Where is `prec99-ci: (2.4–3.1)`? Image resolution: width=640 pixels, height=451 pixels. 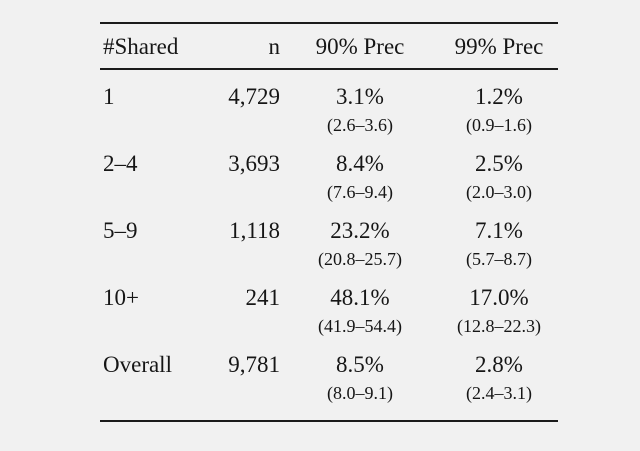 prec99-ci: (2.4–3.1) is located at coordinates (499, 393).